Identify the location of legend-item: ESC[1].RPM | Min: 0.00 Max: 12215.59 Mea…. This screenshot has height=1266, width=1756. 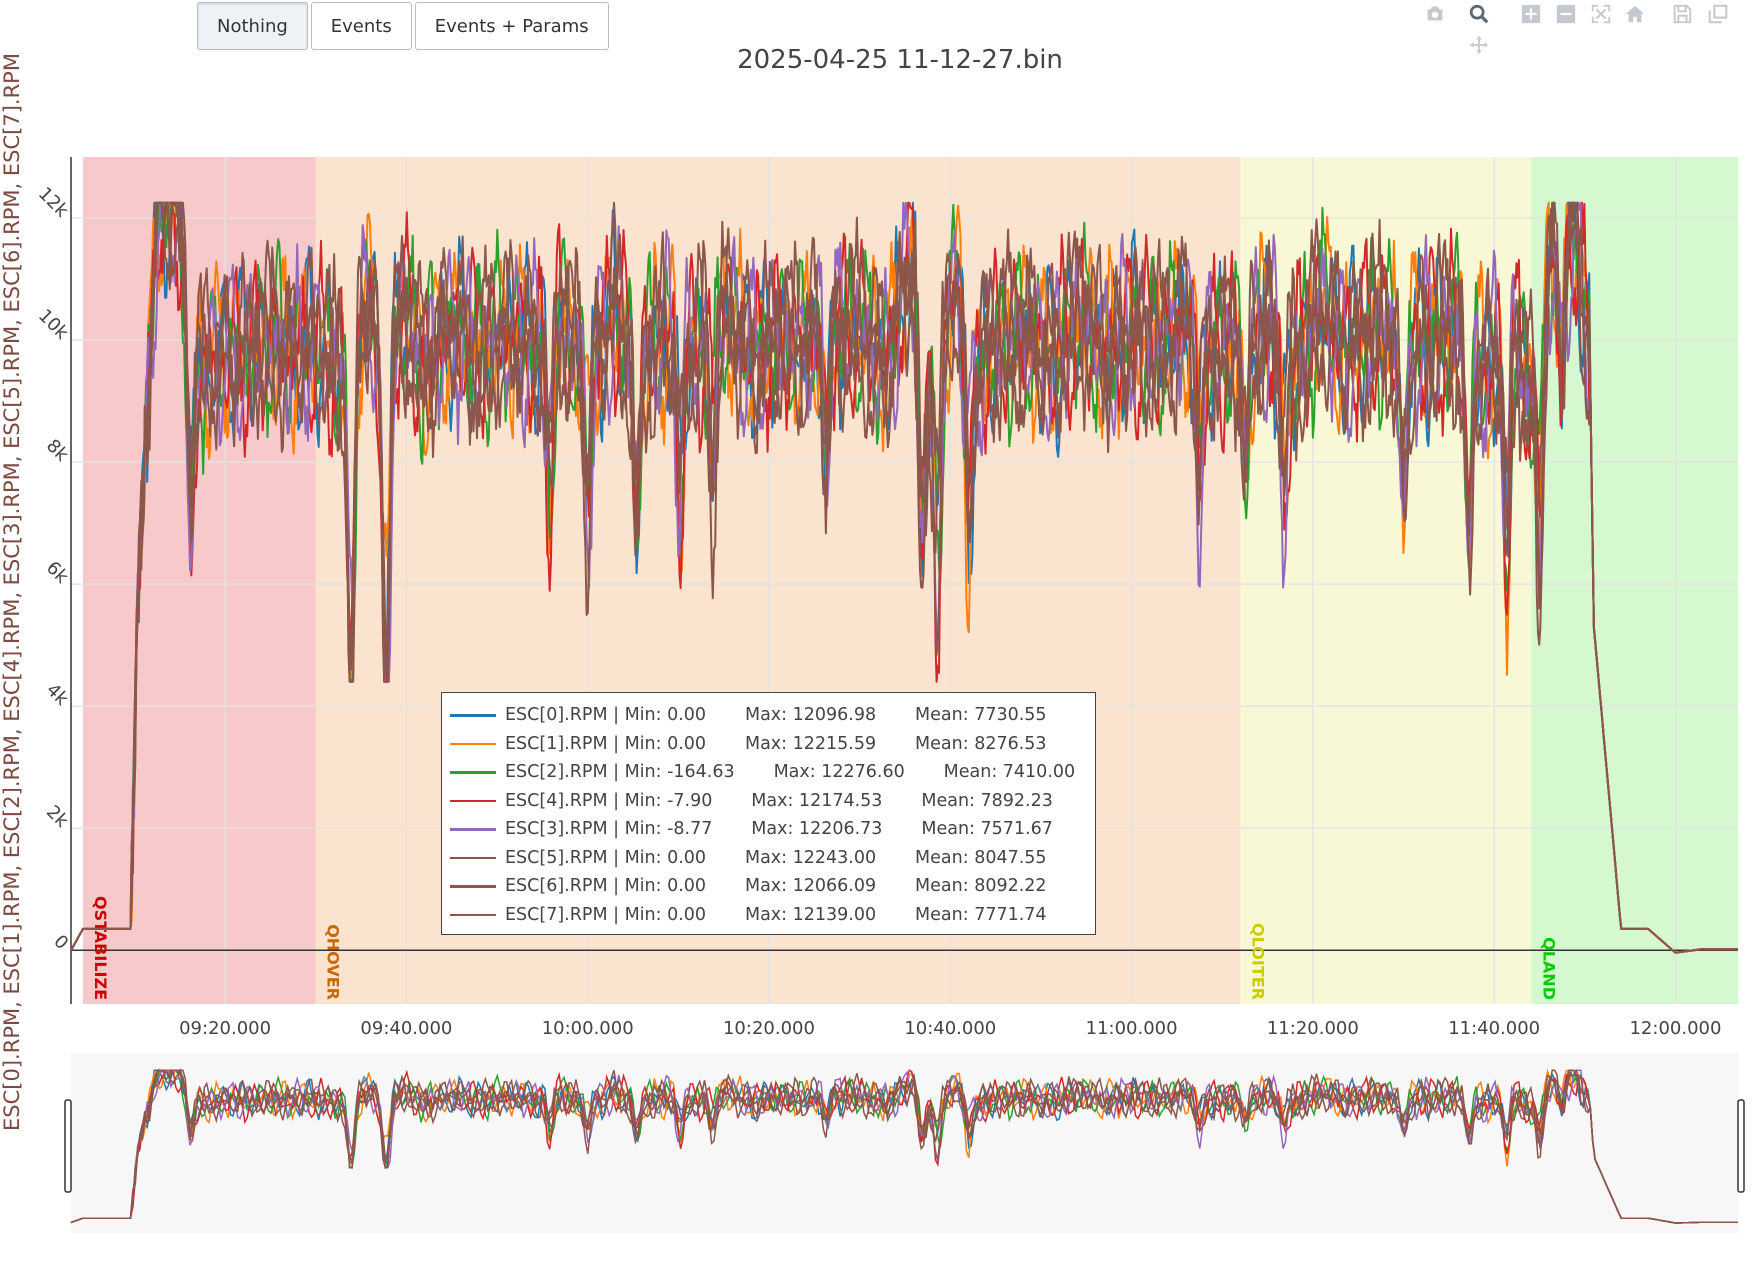
(772, 744).